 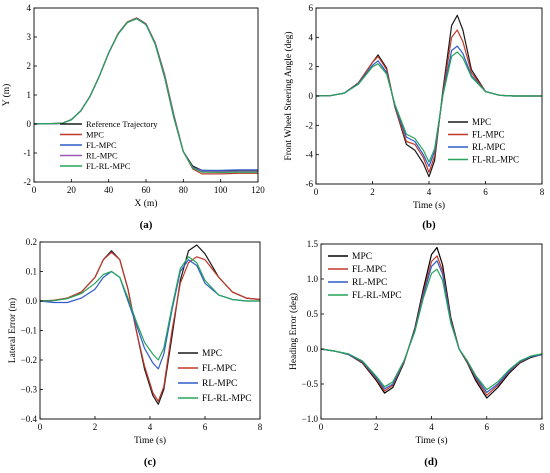 I want to click on y-tick-label: 1.5, so click(x=313, y=244).